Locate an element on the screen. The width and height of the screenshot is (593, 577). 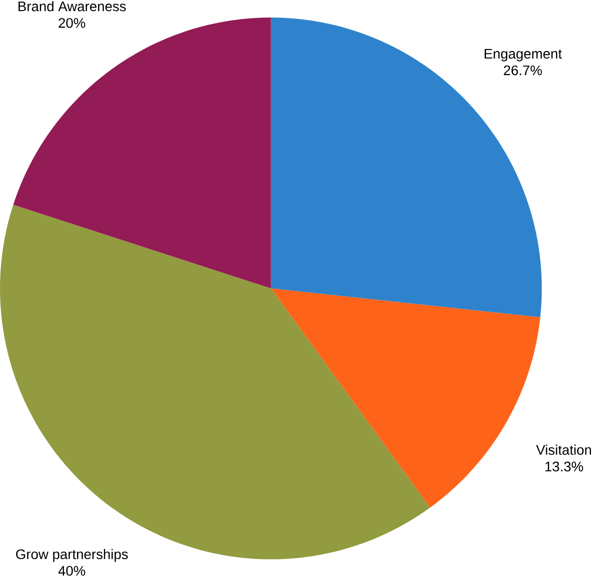
slice-label: Brand Awareness is located at coordinates (72, 6).